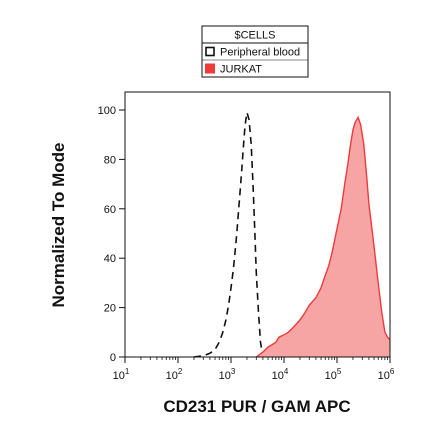 This screenshot has height=441, width=440. Describe the element at coordinates (110, 210) in the screenshot. I see `y-tick-label: 60` at that location.